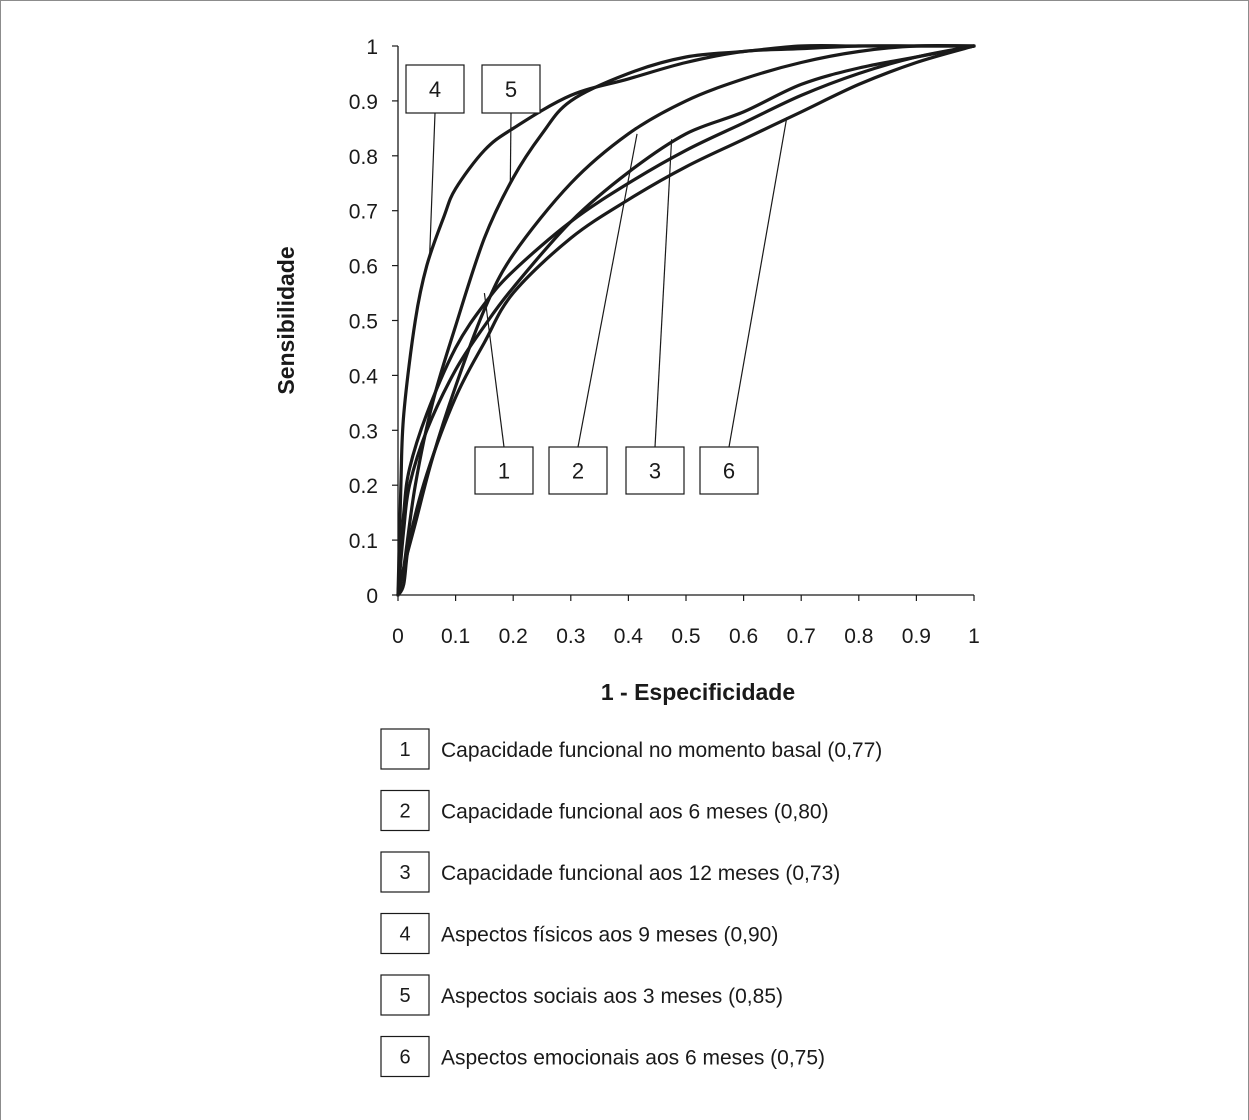 Image resolution: width=1249 pixels, height=1120 pixels. Describe the element at coordinates (633, 1058) in the screenshot. I see `legend-description: Aspectos emocionais aos 6 meses (0,75)` at that location.